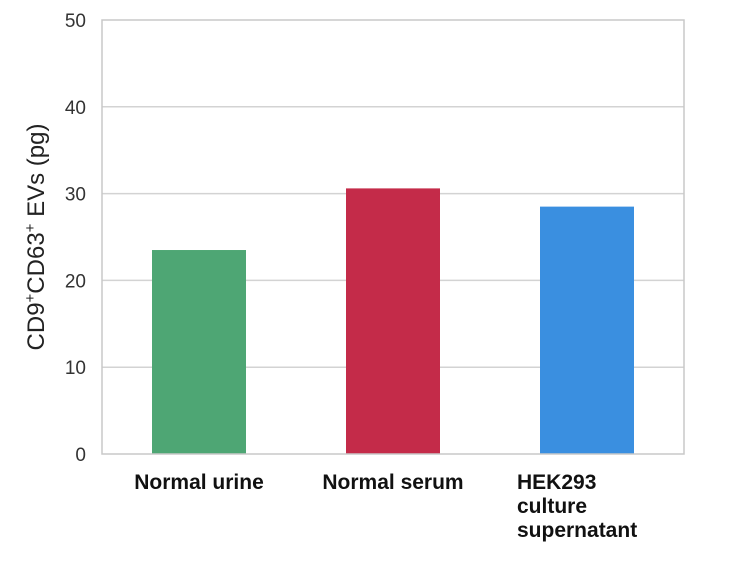  What do you see at coordinates (36, 174) in the screenshot?
I see `y-axis-title-tail: EVs (pg)` at bounding box center [36, 174].